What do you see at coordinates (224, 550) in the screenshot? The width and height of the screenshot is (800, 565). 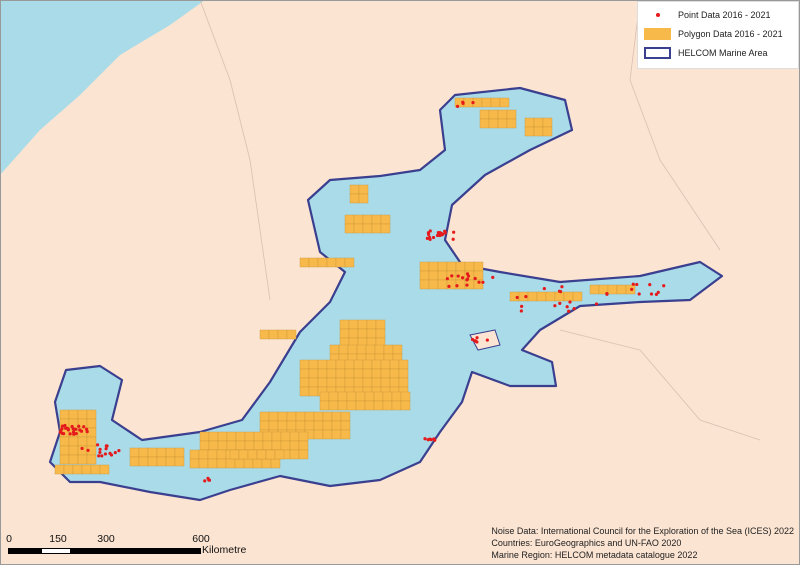 I see `scale-unit: Kilometre` at bounding box center [224, 550].